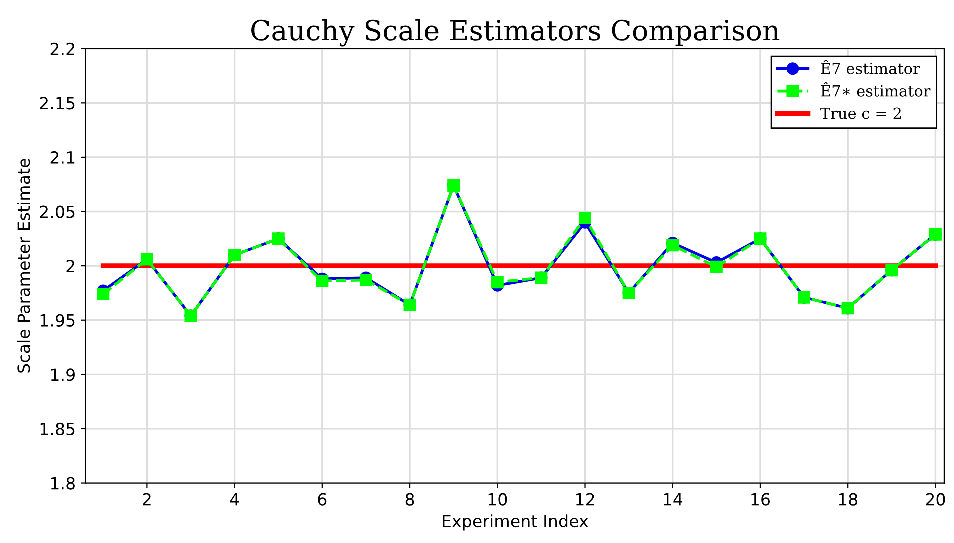 Image resolution: width=954 pixels, height=543 pixels. What do you see at coordinates (410, 499) in the screenshot?
I see `x-tick-label: 8` at bounding box center [410, 499].